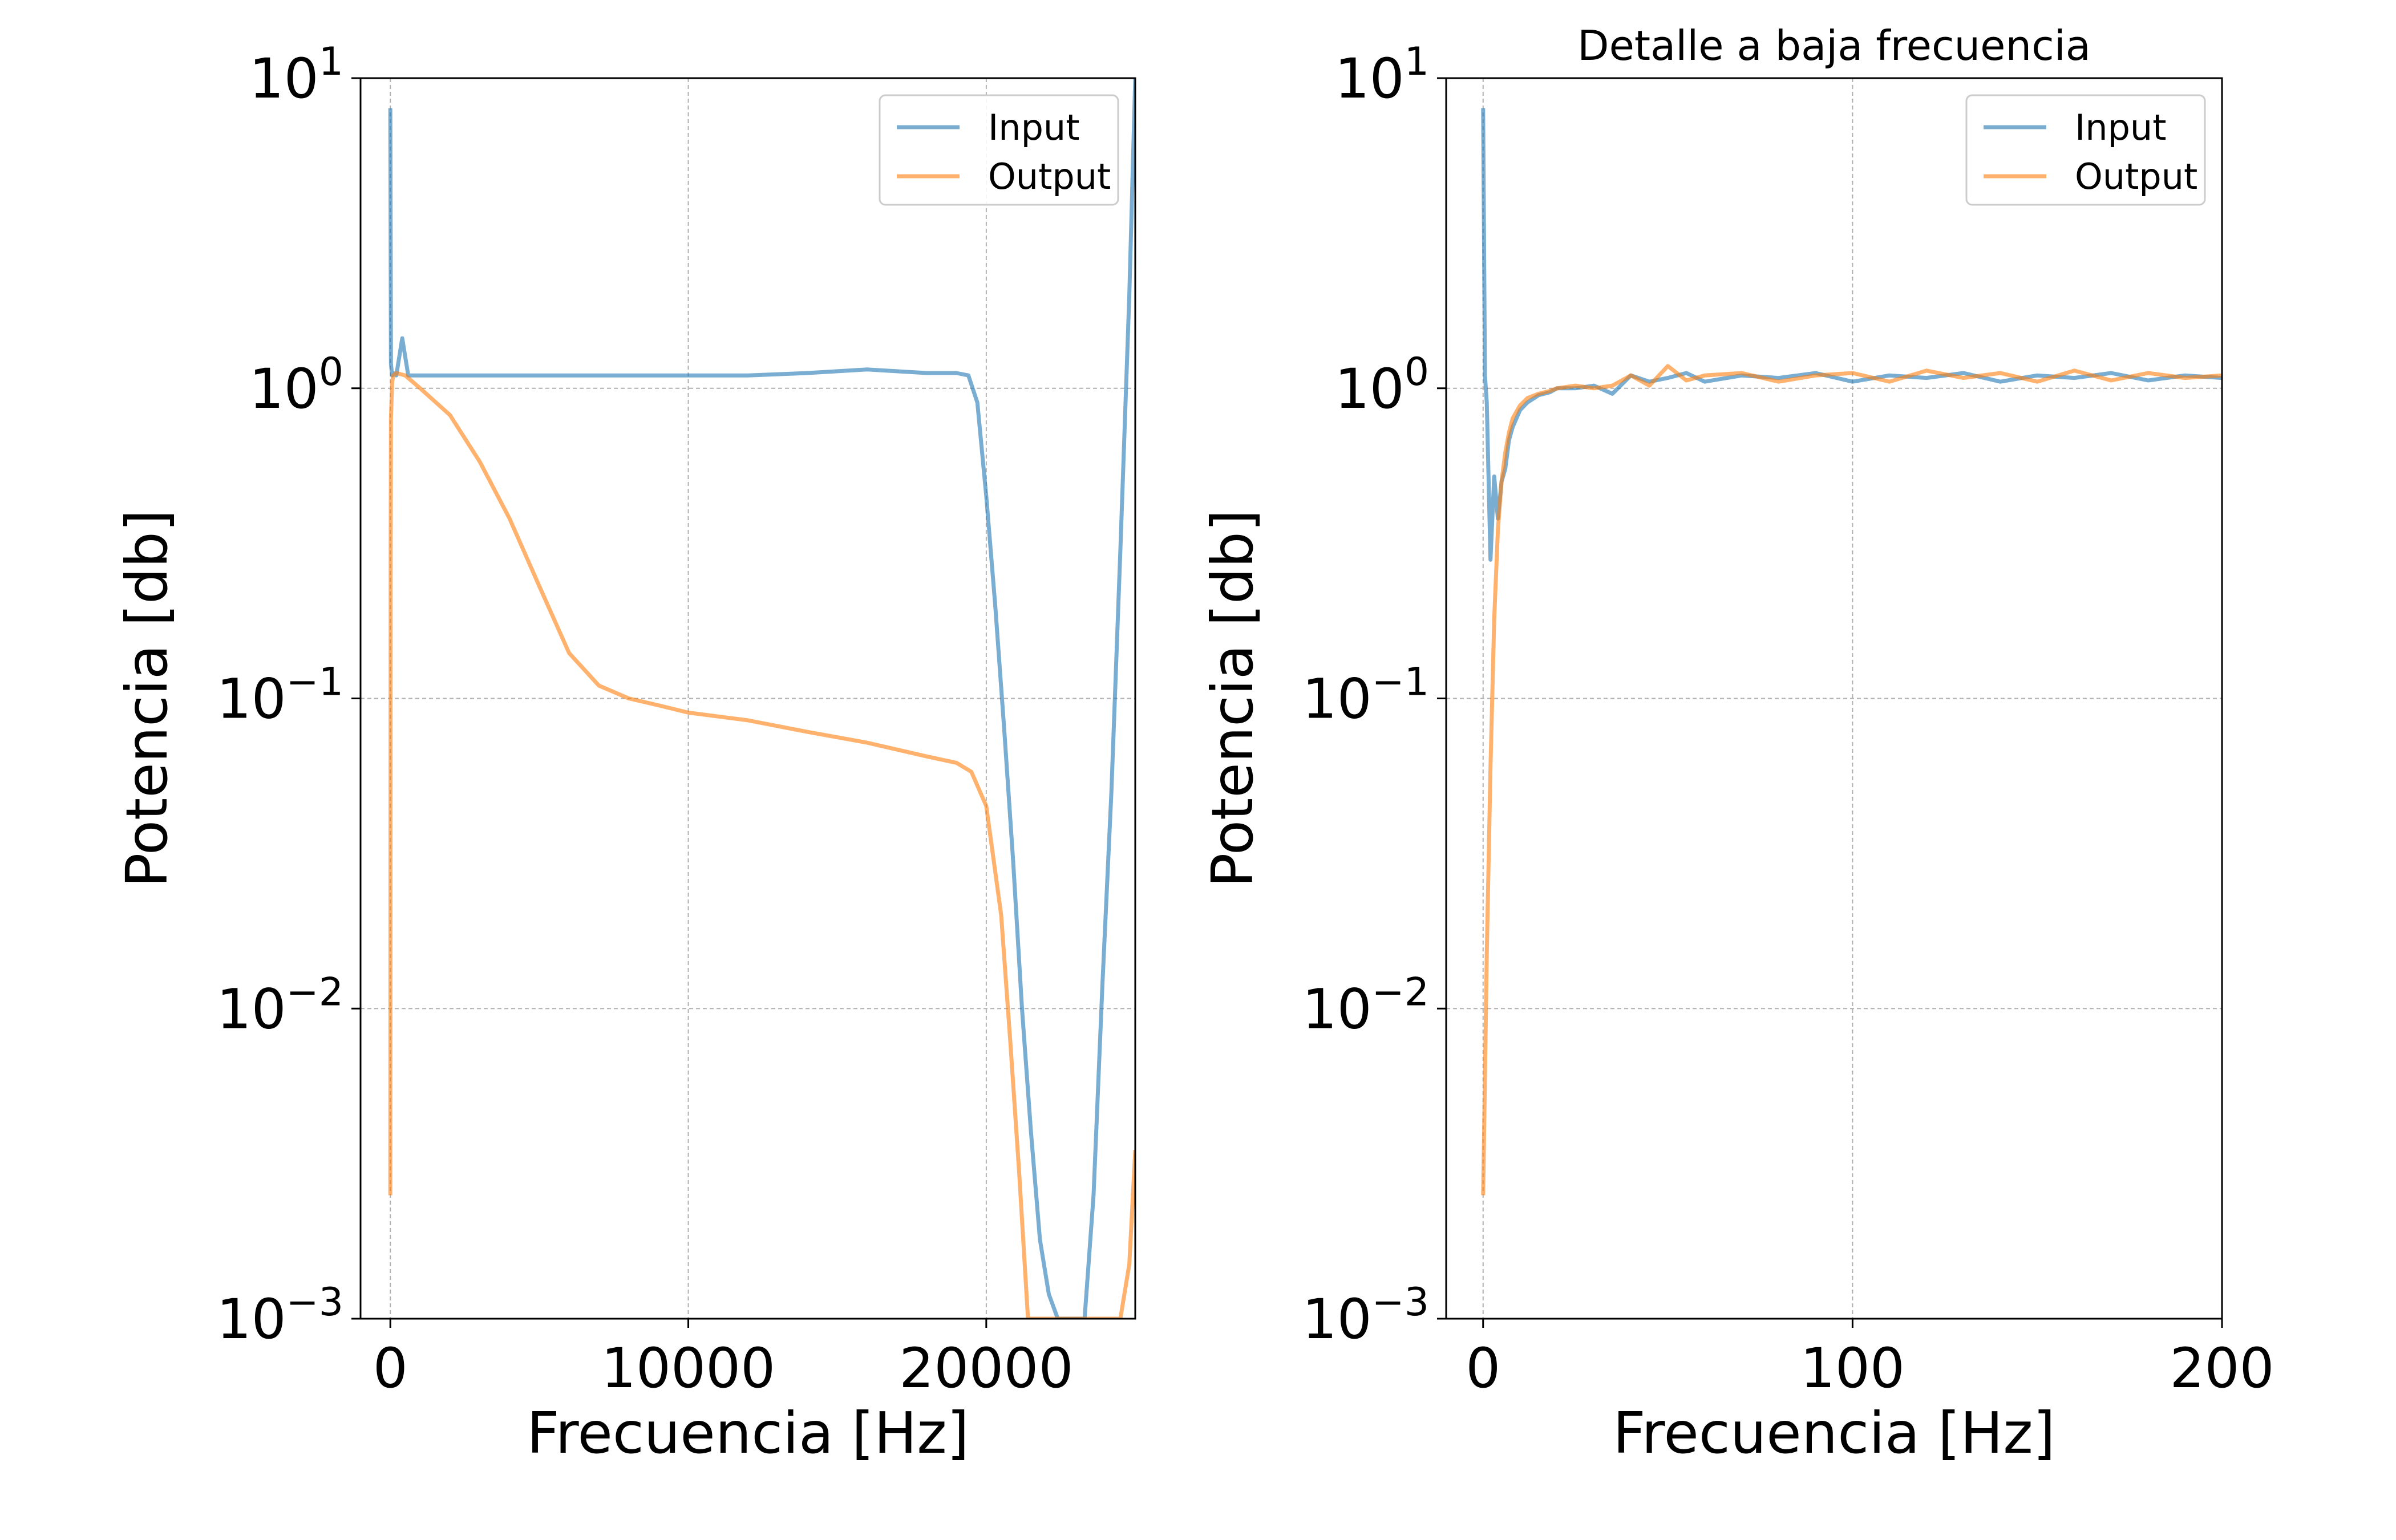  What do you see at coordinates (986, 1368) in the screenshot?
I see `x-tick-label: 20000` at bounding box center [986, 1368].